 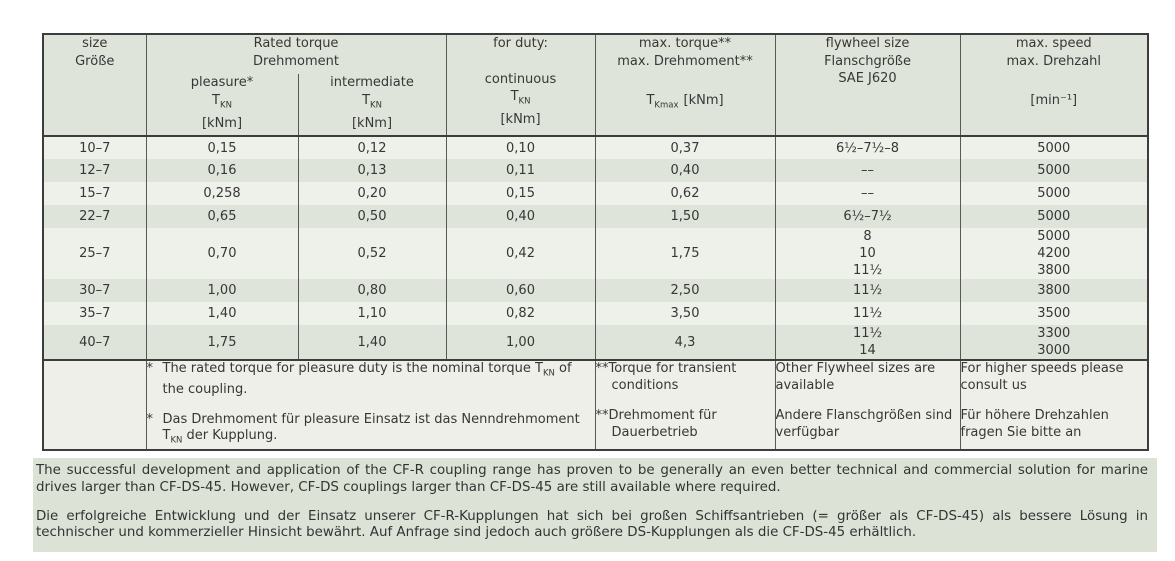 I want to click on table-row-10–7: 10–7 0,15 0,12 0,10 0,37 6½–7½–8 5000, so click(x=596, y=147).